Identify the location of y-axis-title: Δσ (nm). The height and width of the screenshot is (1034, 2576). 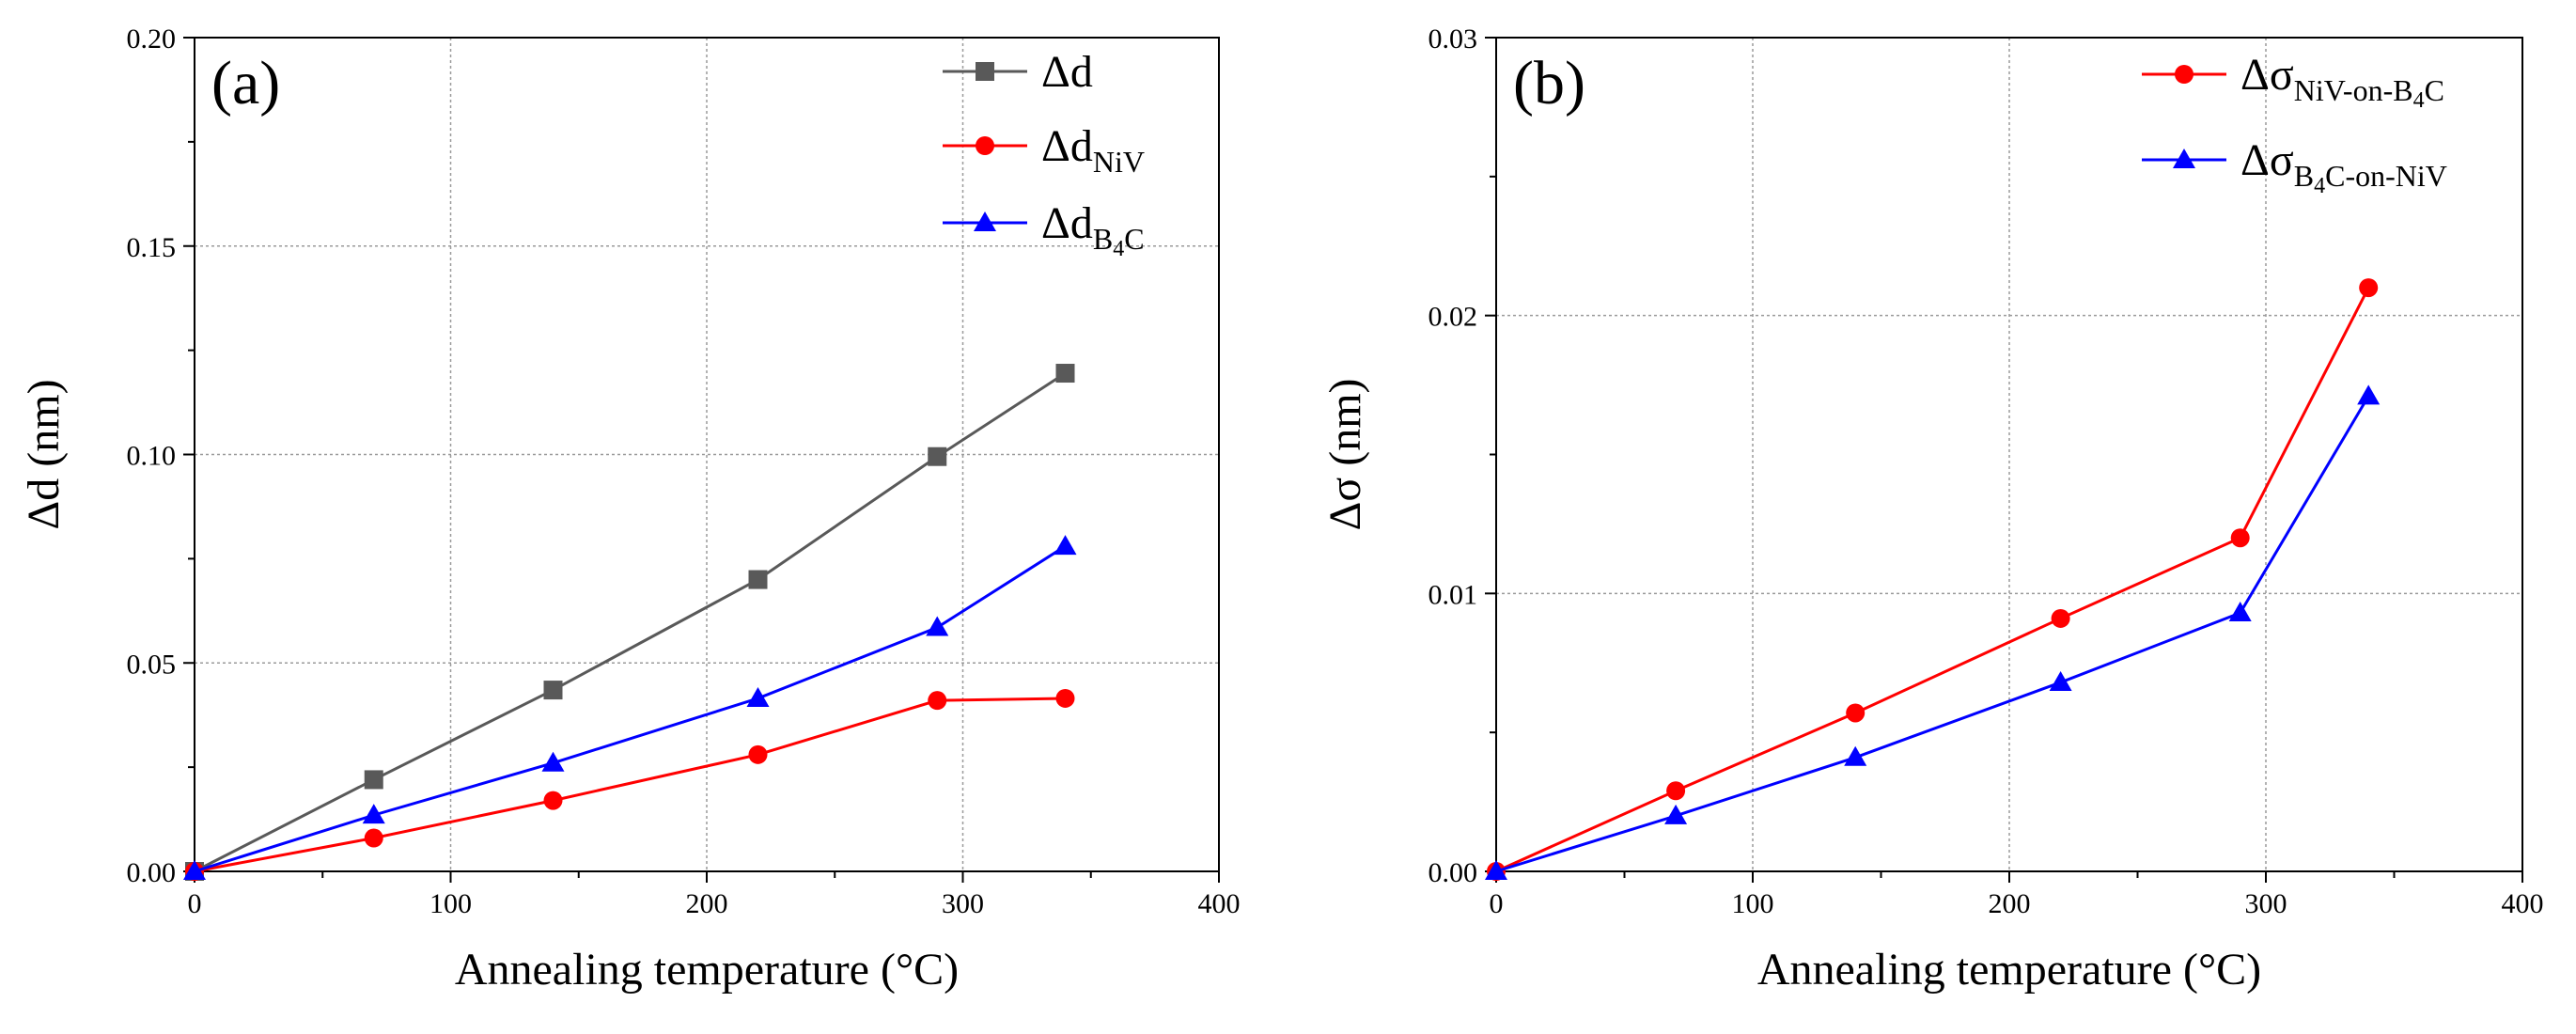
(1345, 454).